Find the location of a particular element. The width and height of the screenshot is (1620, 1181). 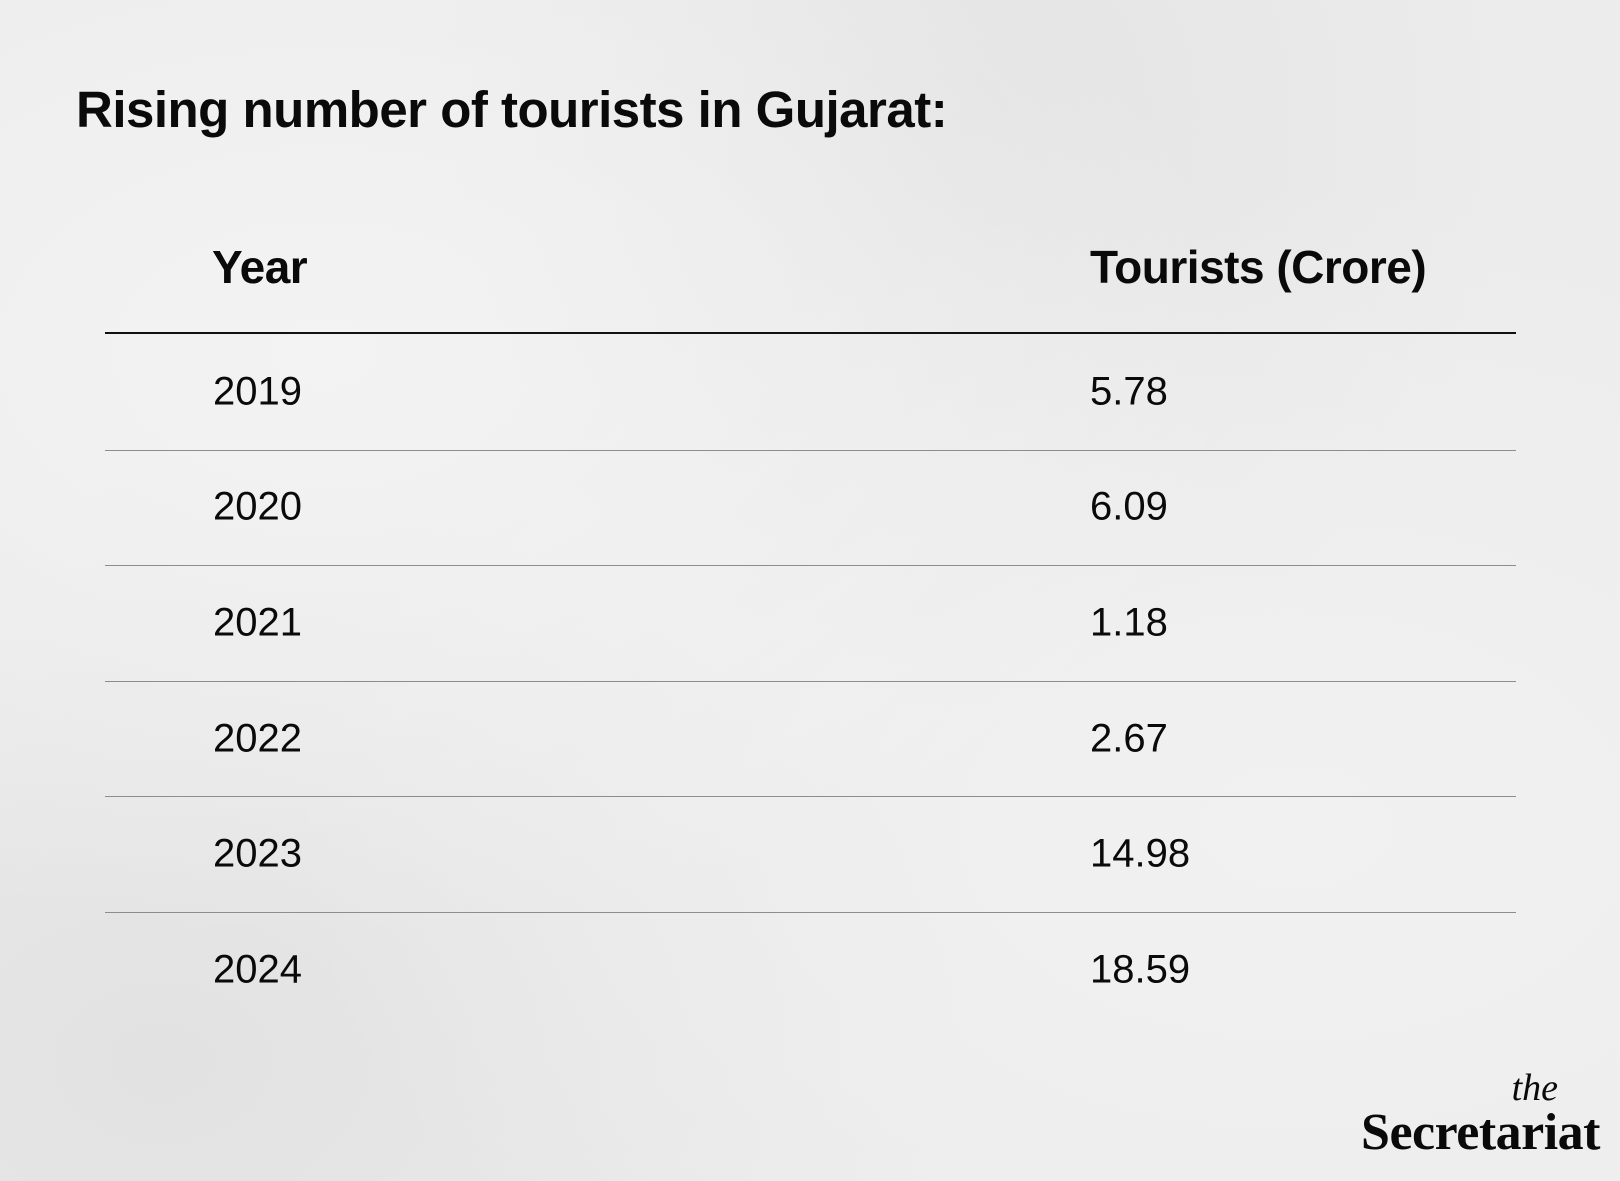

tourists-cell: 2.67 is located at coordinates (1129, 738).